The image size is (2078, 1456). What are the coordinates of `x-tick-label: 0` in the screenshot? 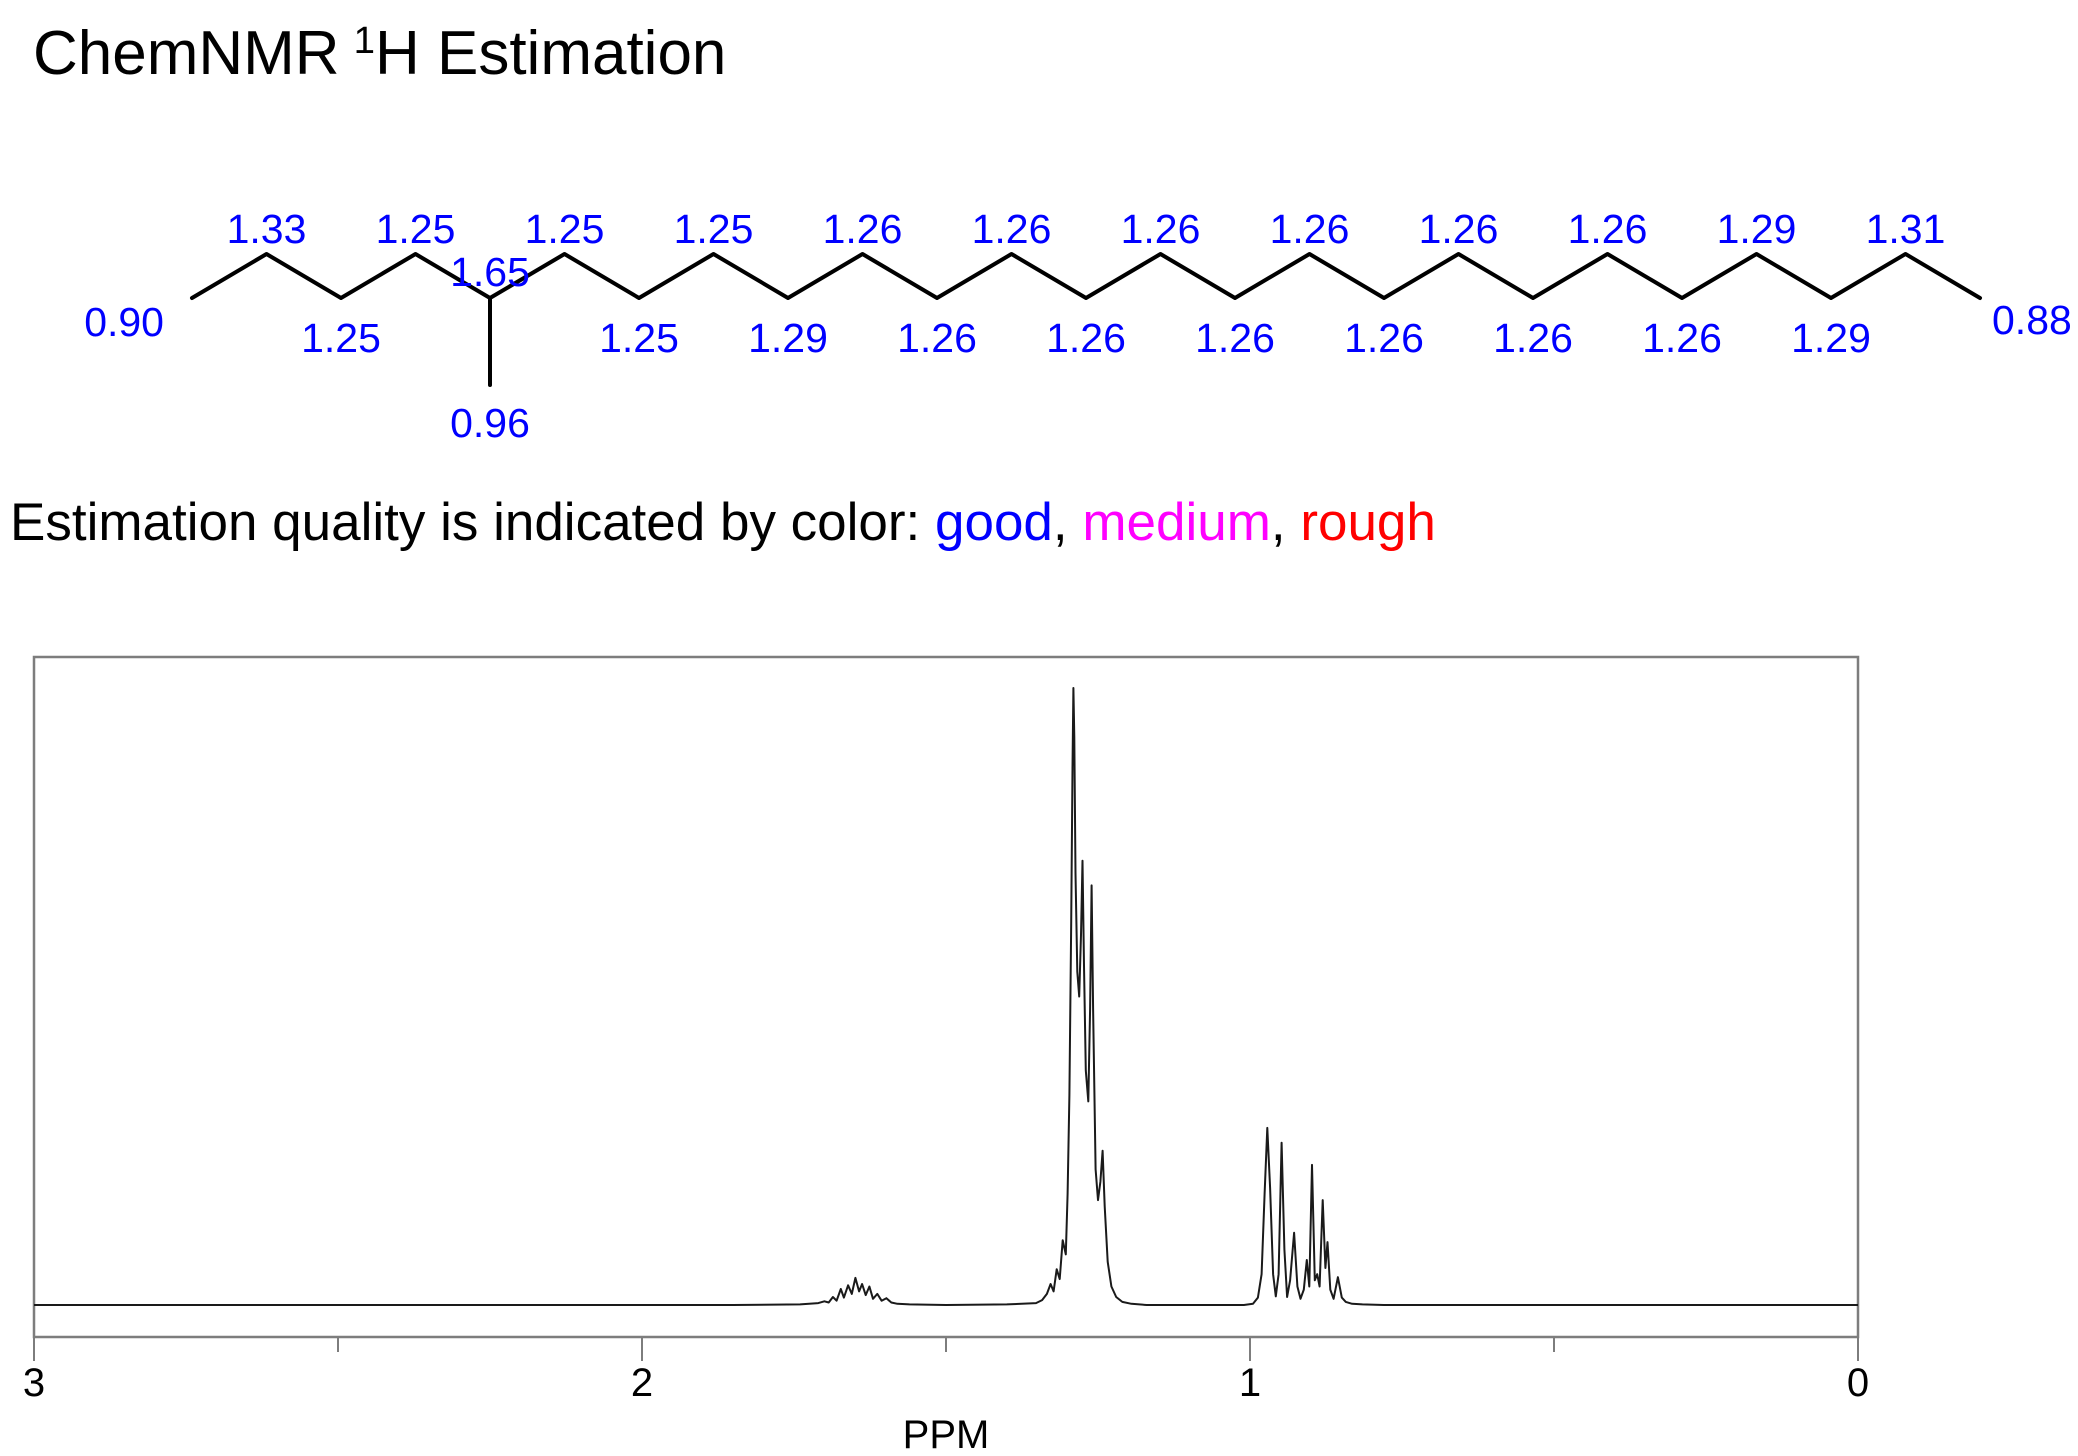 It's located at (1858, 1383).